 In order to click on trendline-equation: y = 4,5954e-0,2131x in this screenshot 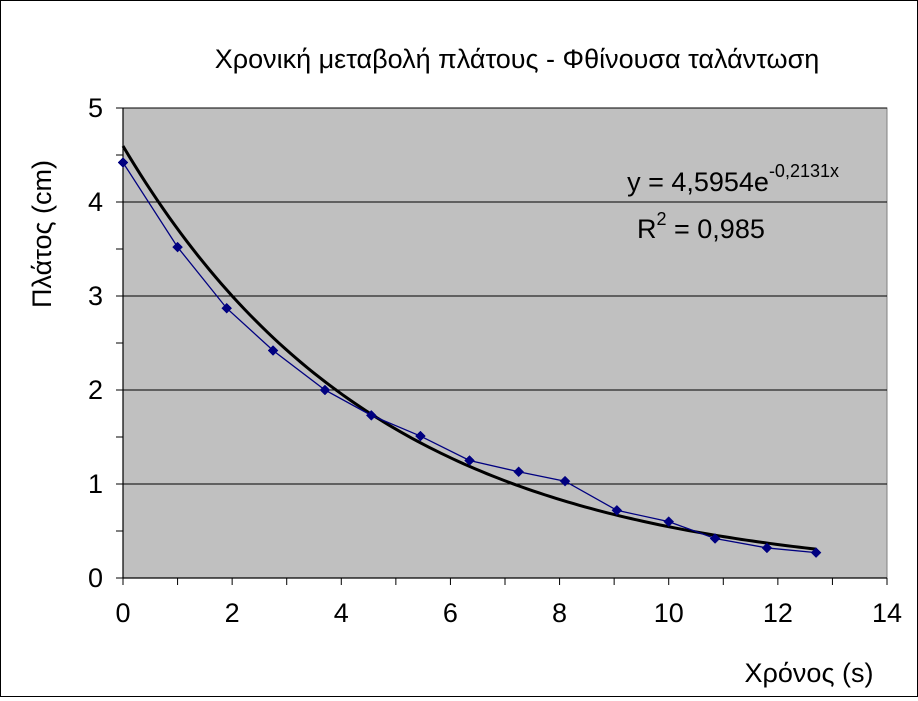, I will do `click(733, 179)`.